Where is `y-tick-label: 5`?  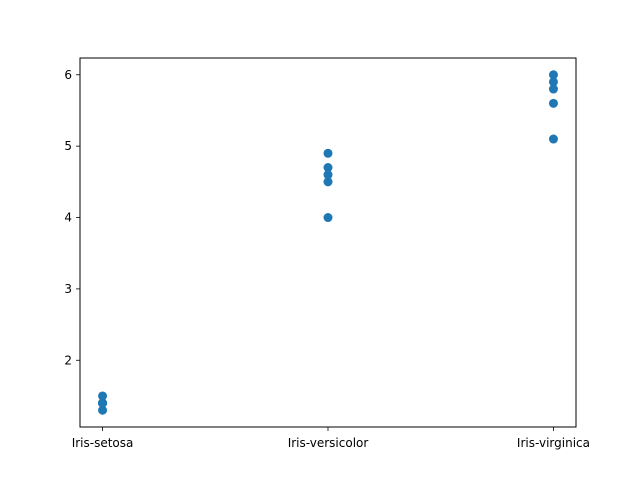 y-tick-label: 5 is located at coordinates (68, 146).